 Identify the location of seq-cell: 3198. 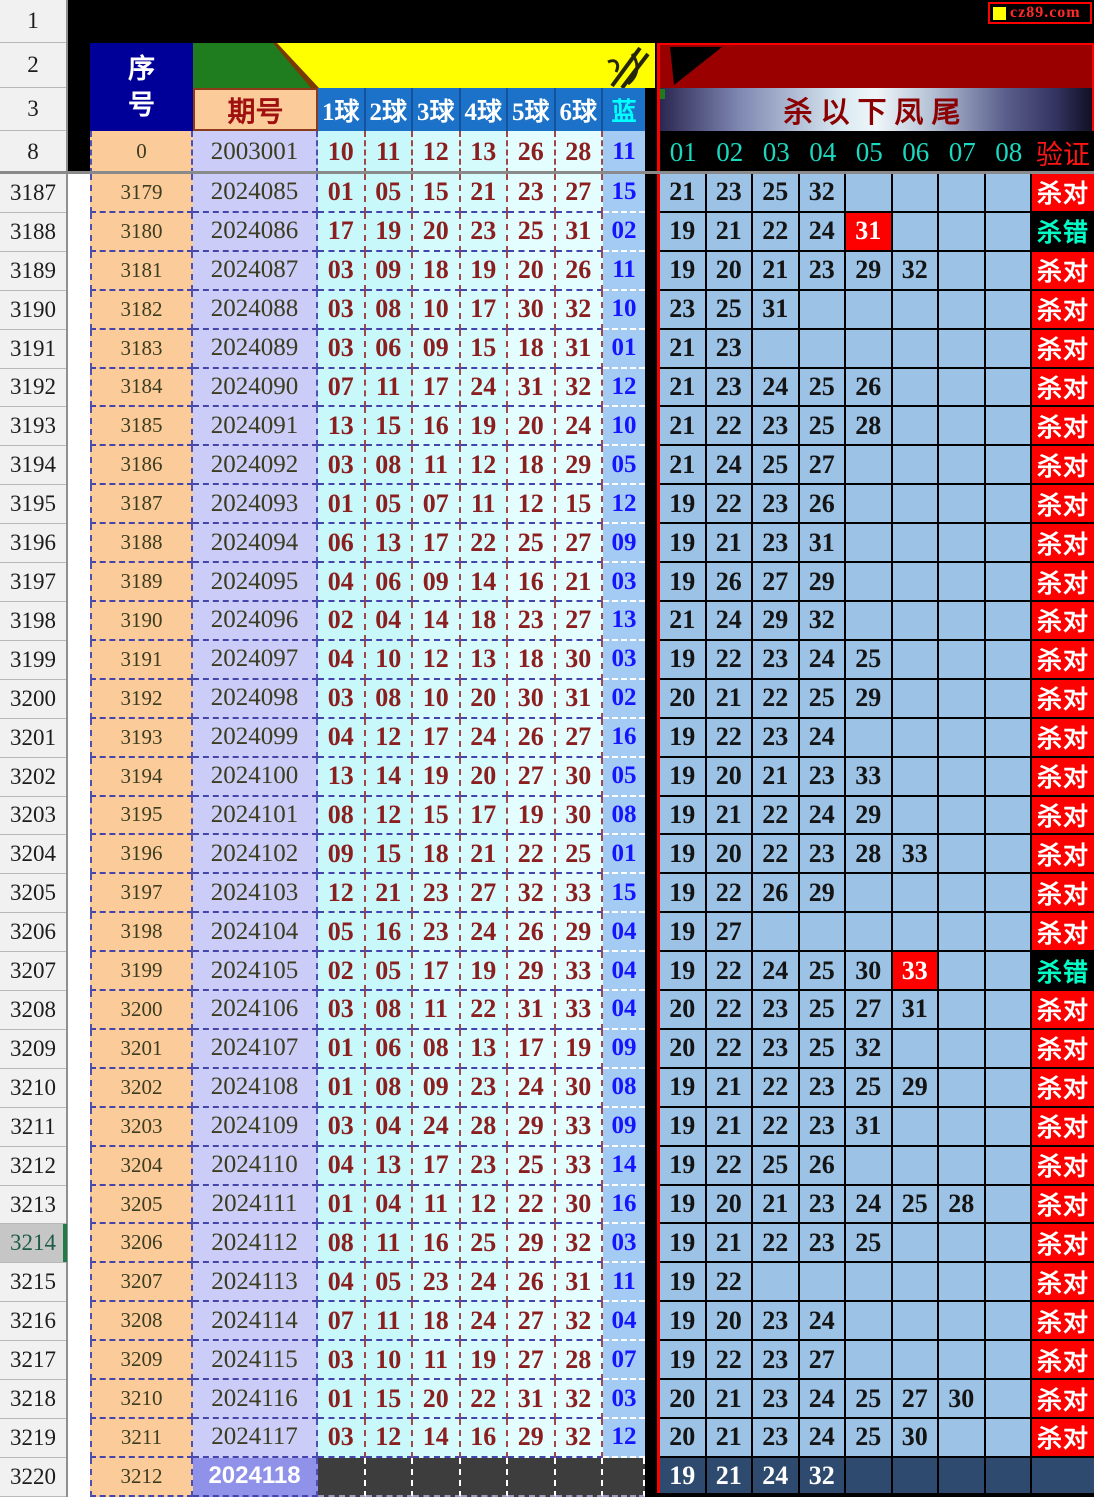
(141, 933).